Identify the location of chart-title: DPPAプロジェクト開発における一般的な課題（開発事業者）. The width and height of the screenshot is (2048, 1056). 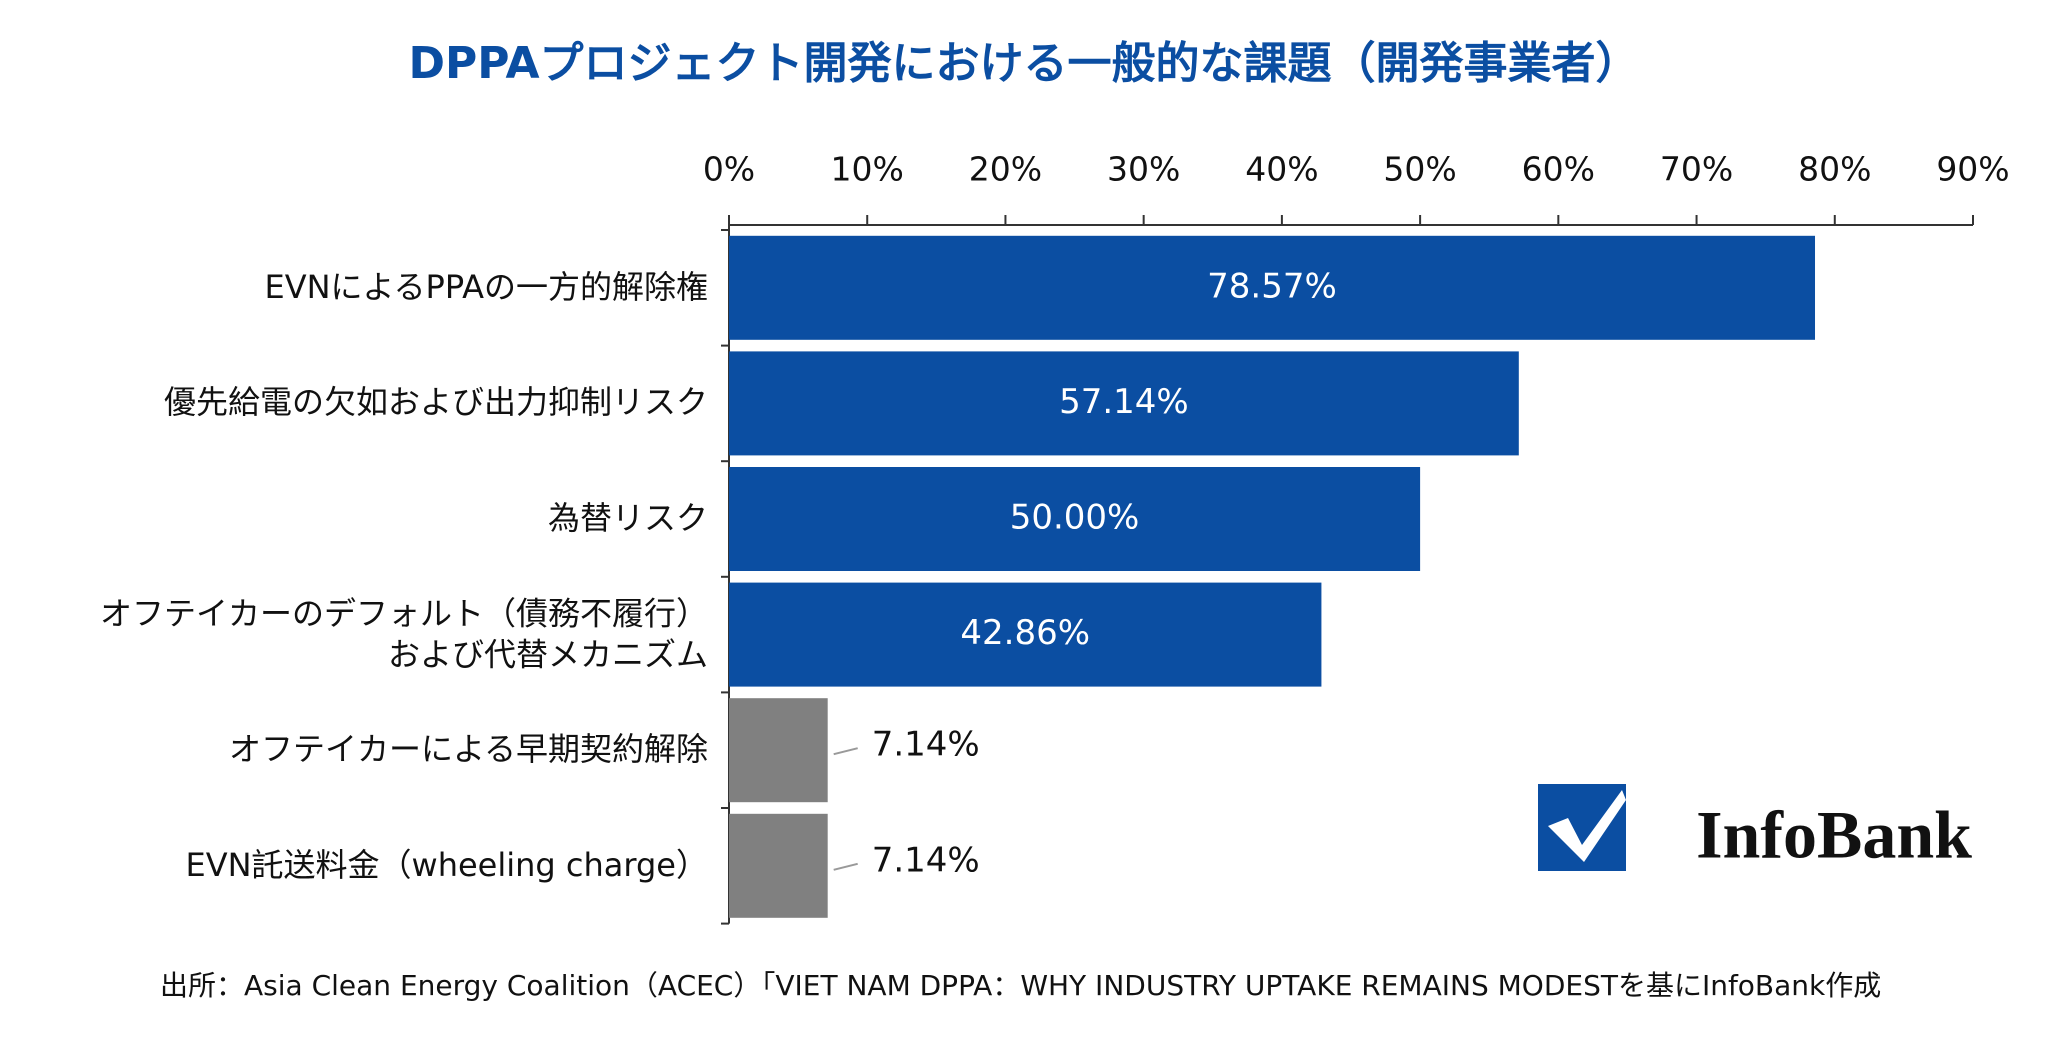
(1023, 63).